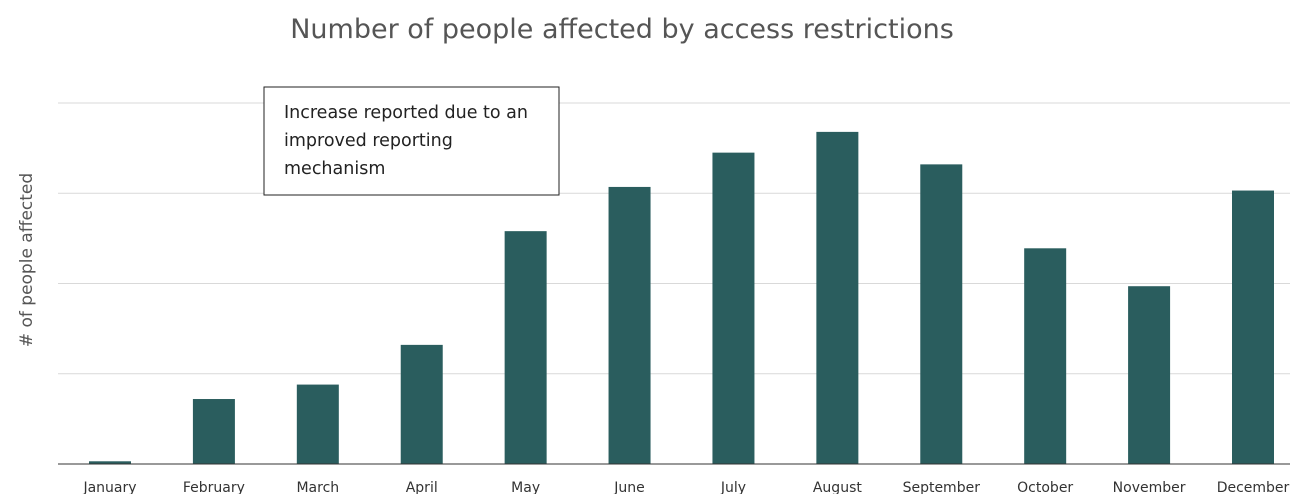  What do you see at coordinates (525, 347) in the screenshot?
I see `bar-may` at bounding box center [525, 347].